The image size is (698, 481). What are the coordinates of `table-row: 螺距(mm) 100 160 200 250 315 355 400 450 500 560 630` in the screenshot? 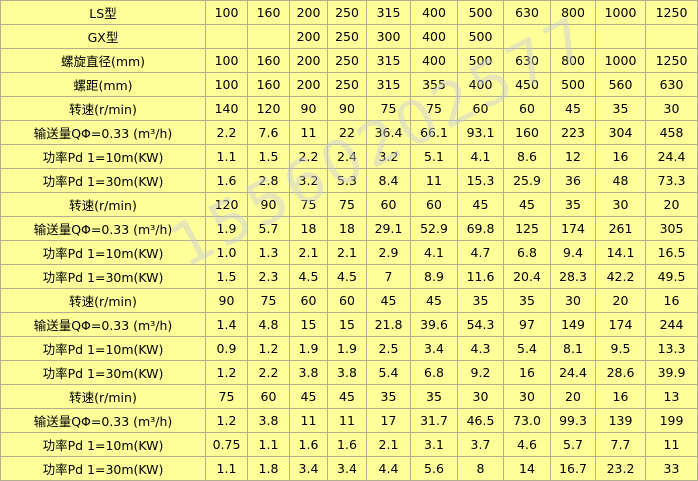 It's located at (349, 84).